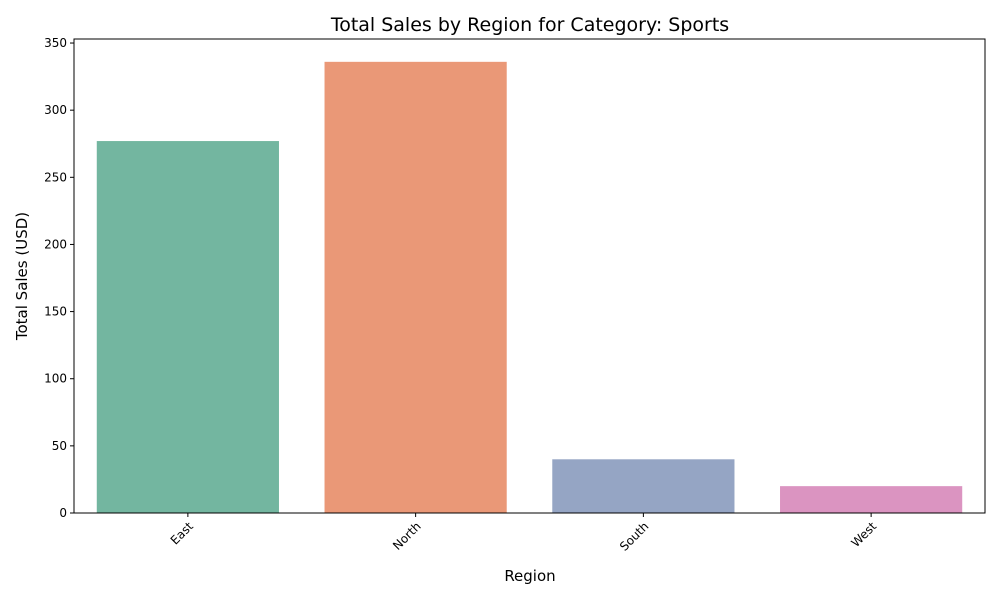 This screenshot has width=1000, height=600. Describe the element at coordinates (634, 536) in the screenshot. I see `x-tick-label-south: South` at that location.